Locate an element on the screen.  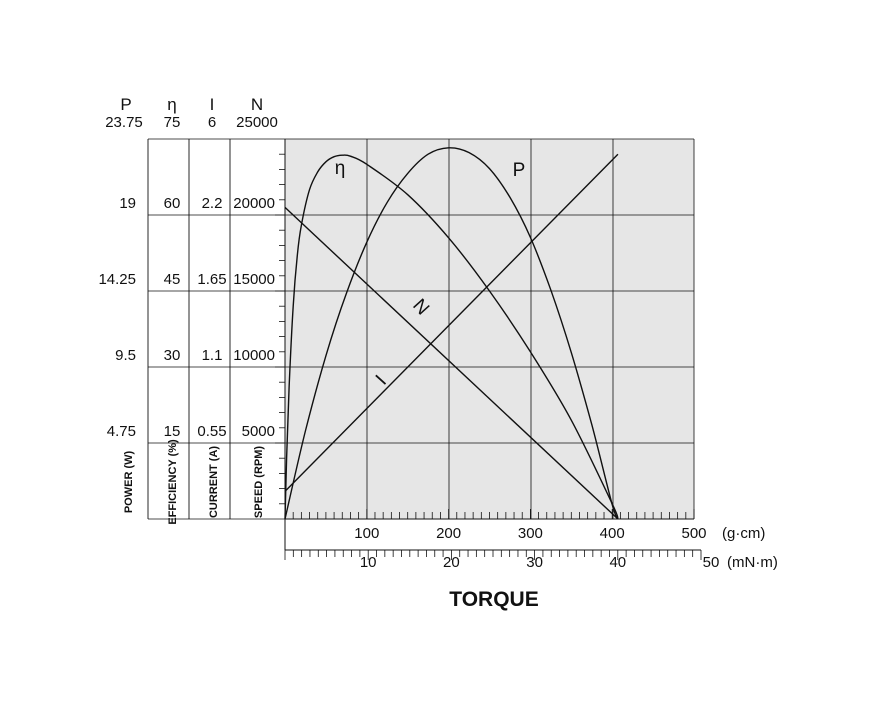
gcm-tick-label: 100 is located at coordinates (366, 533).